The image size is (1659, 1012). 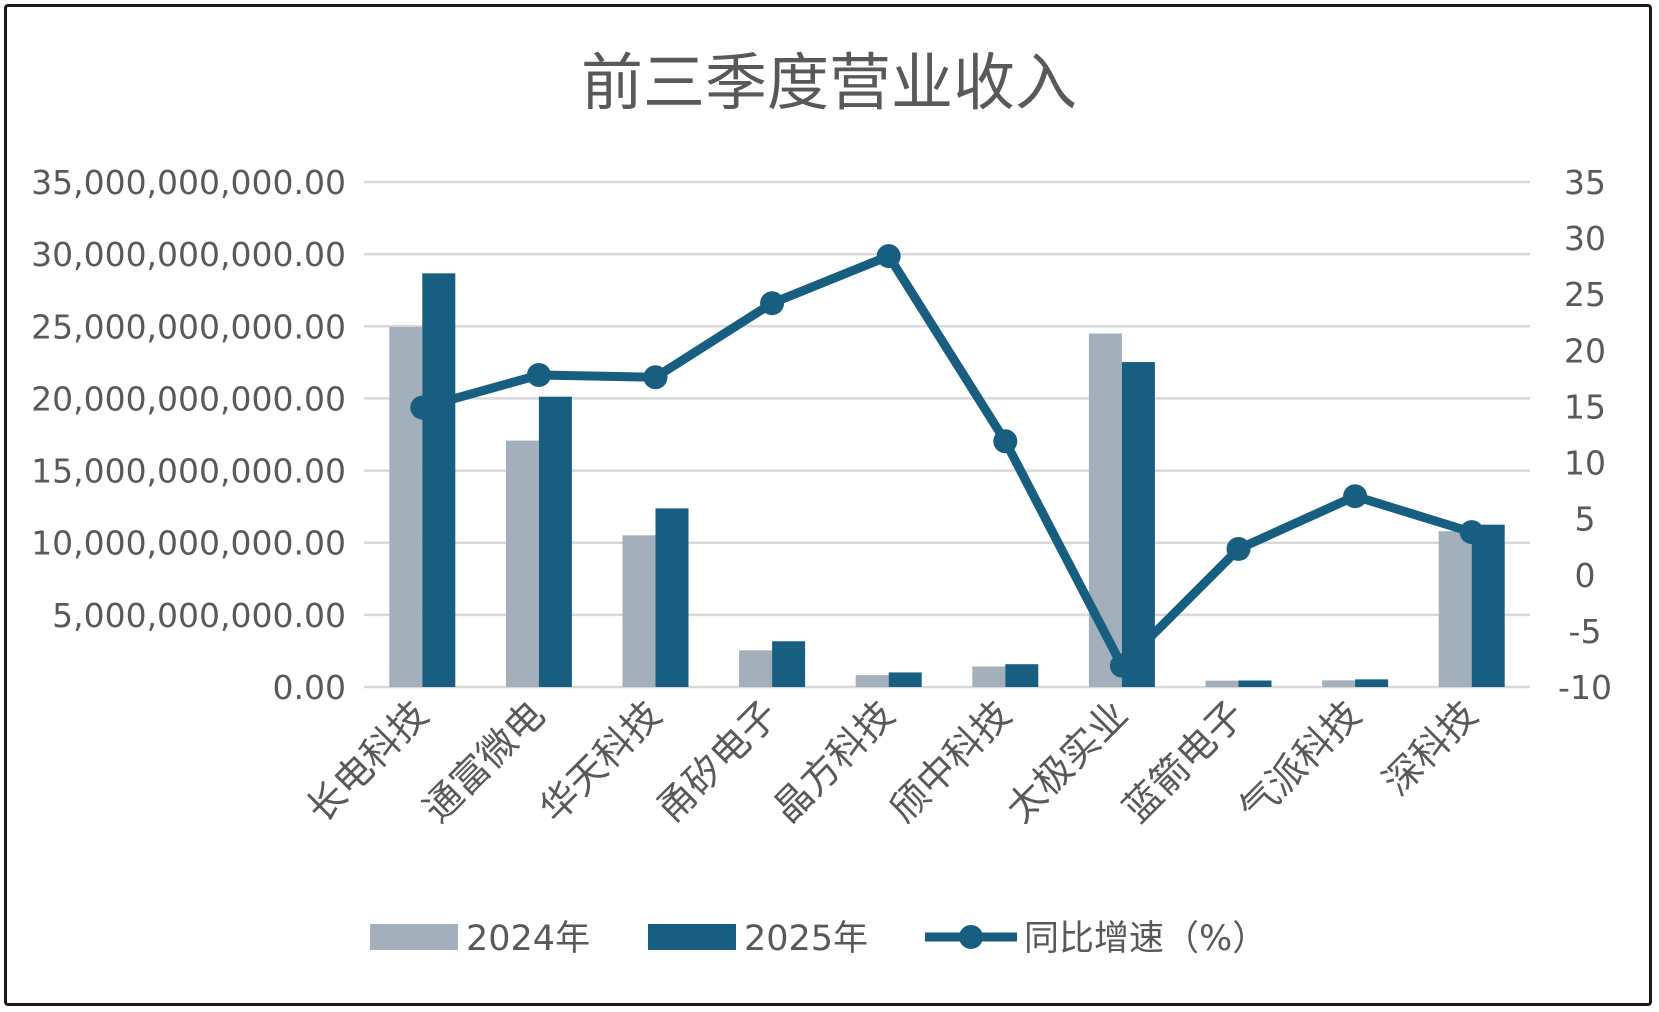 I want to click on chart-title: 前三季度营业收入, so click(x=829, y=82).